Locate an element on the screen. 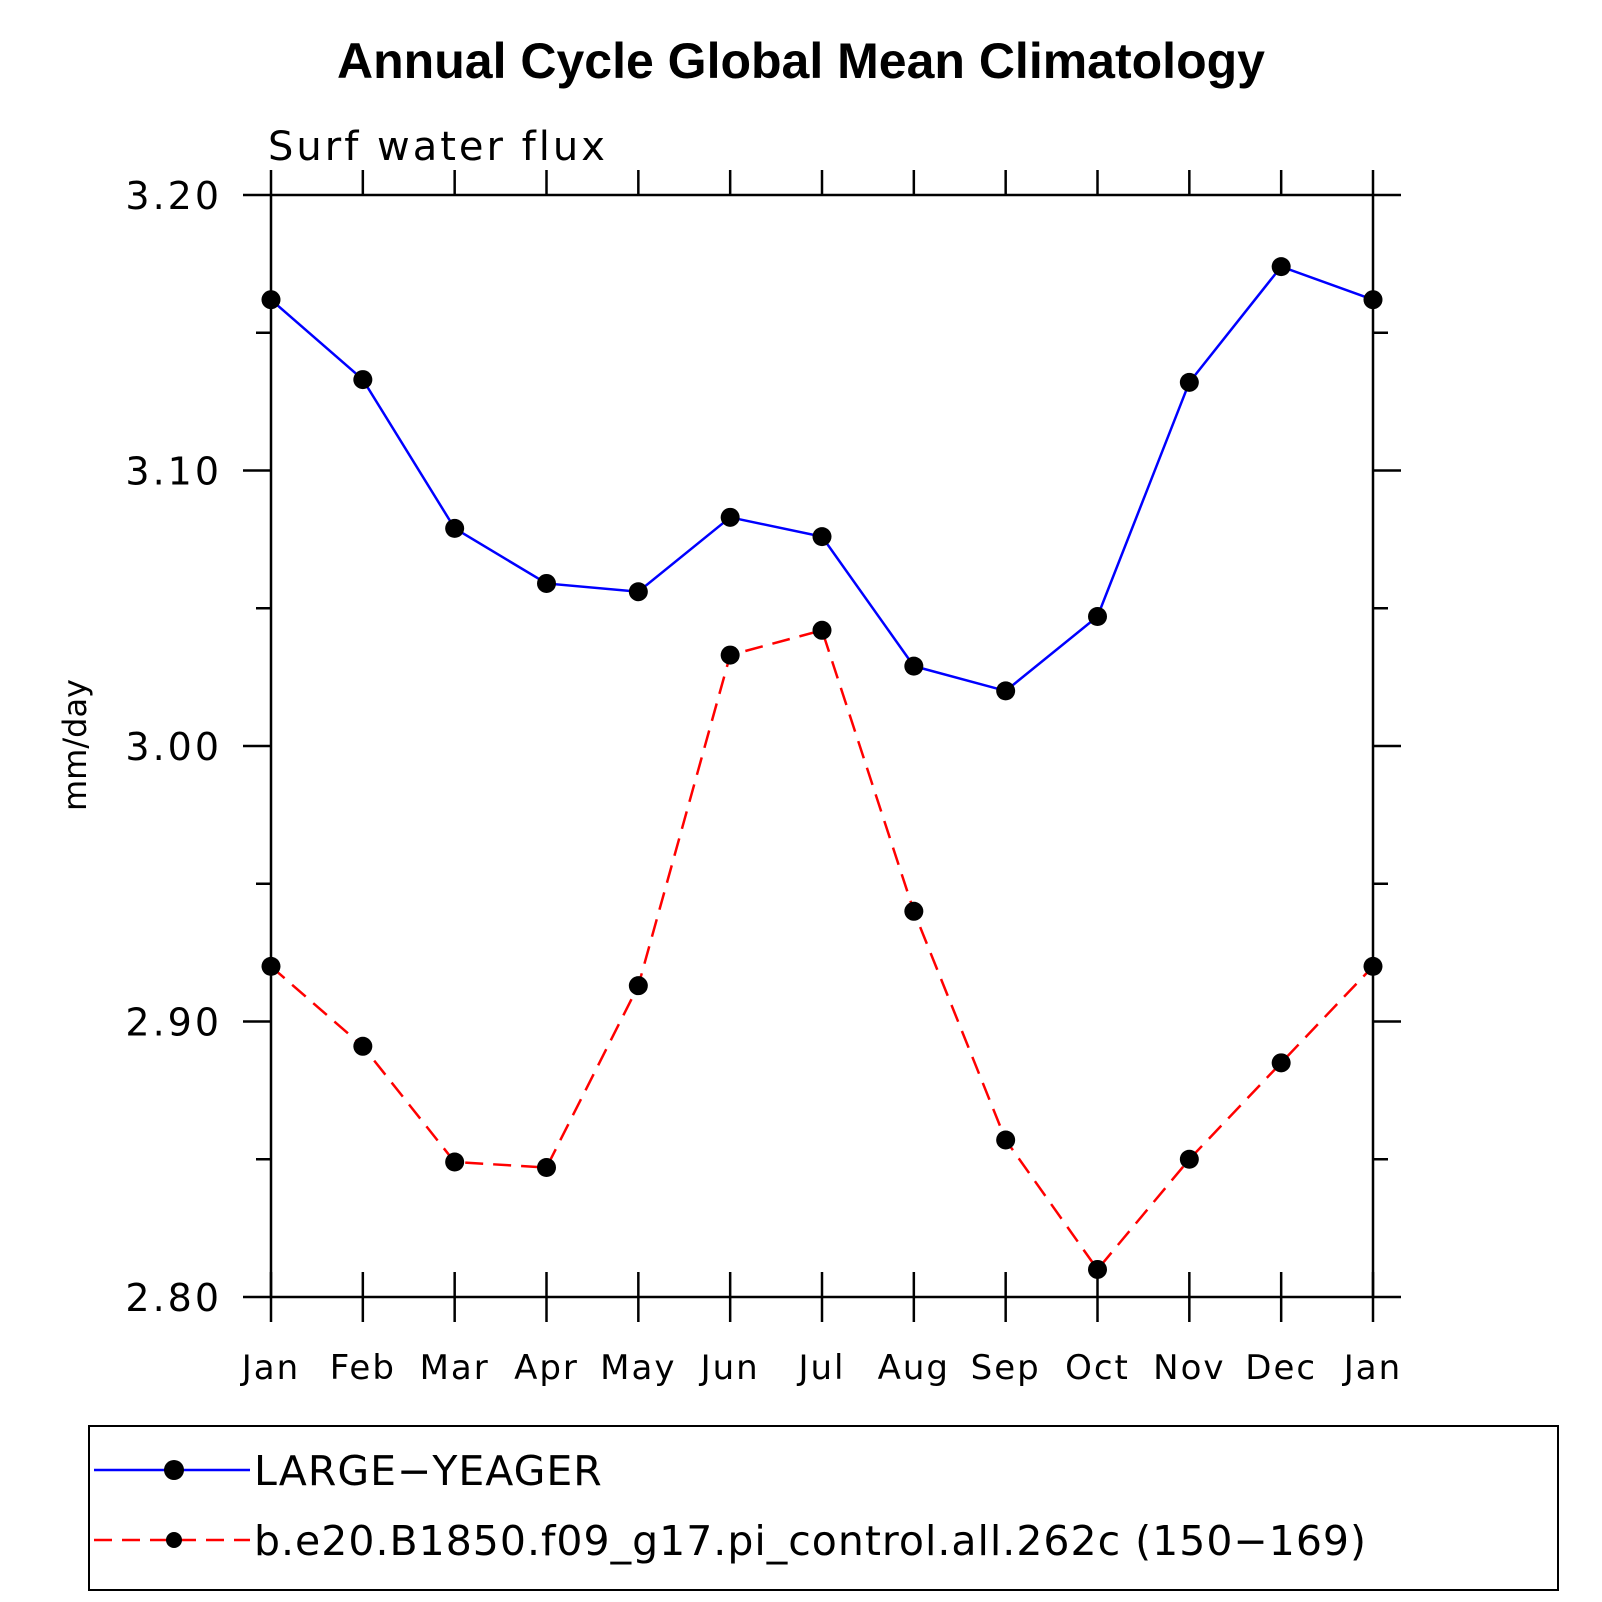 This screenshot has width=1602, height=1602. y-axis-label: mm/day is located at coordinates (75, 745).